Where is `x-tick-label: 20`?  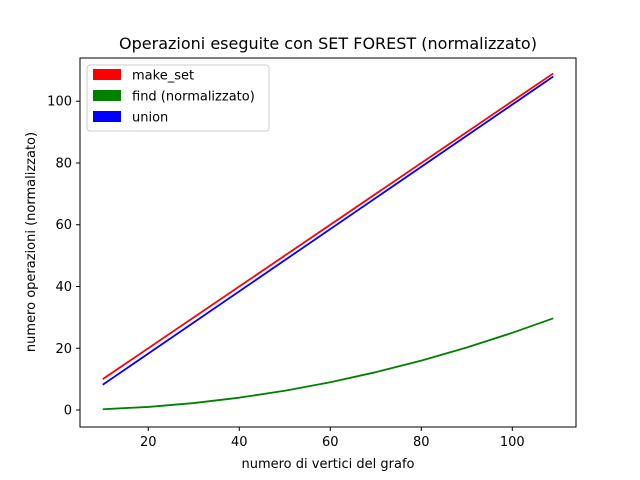 x-tick-label: 20 is located at coordinates (148, 442).